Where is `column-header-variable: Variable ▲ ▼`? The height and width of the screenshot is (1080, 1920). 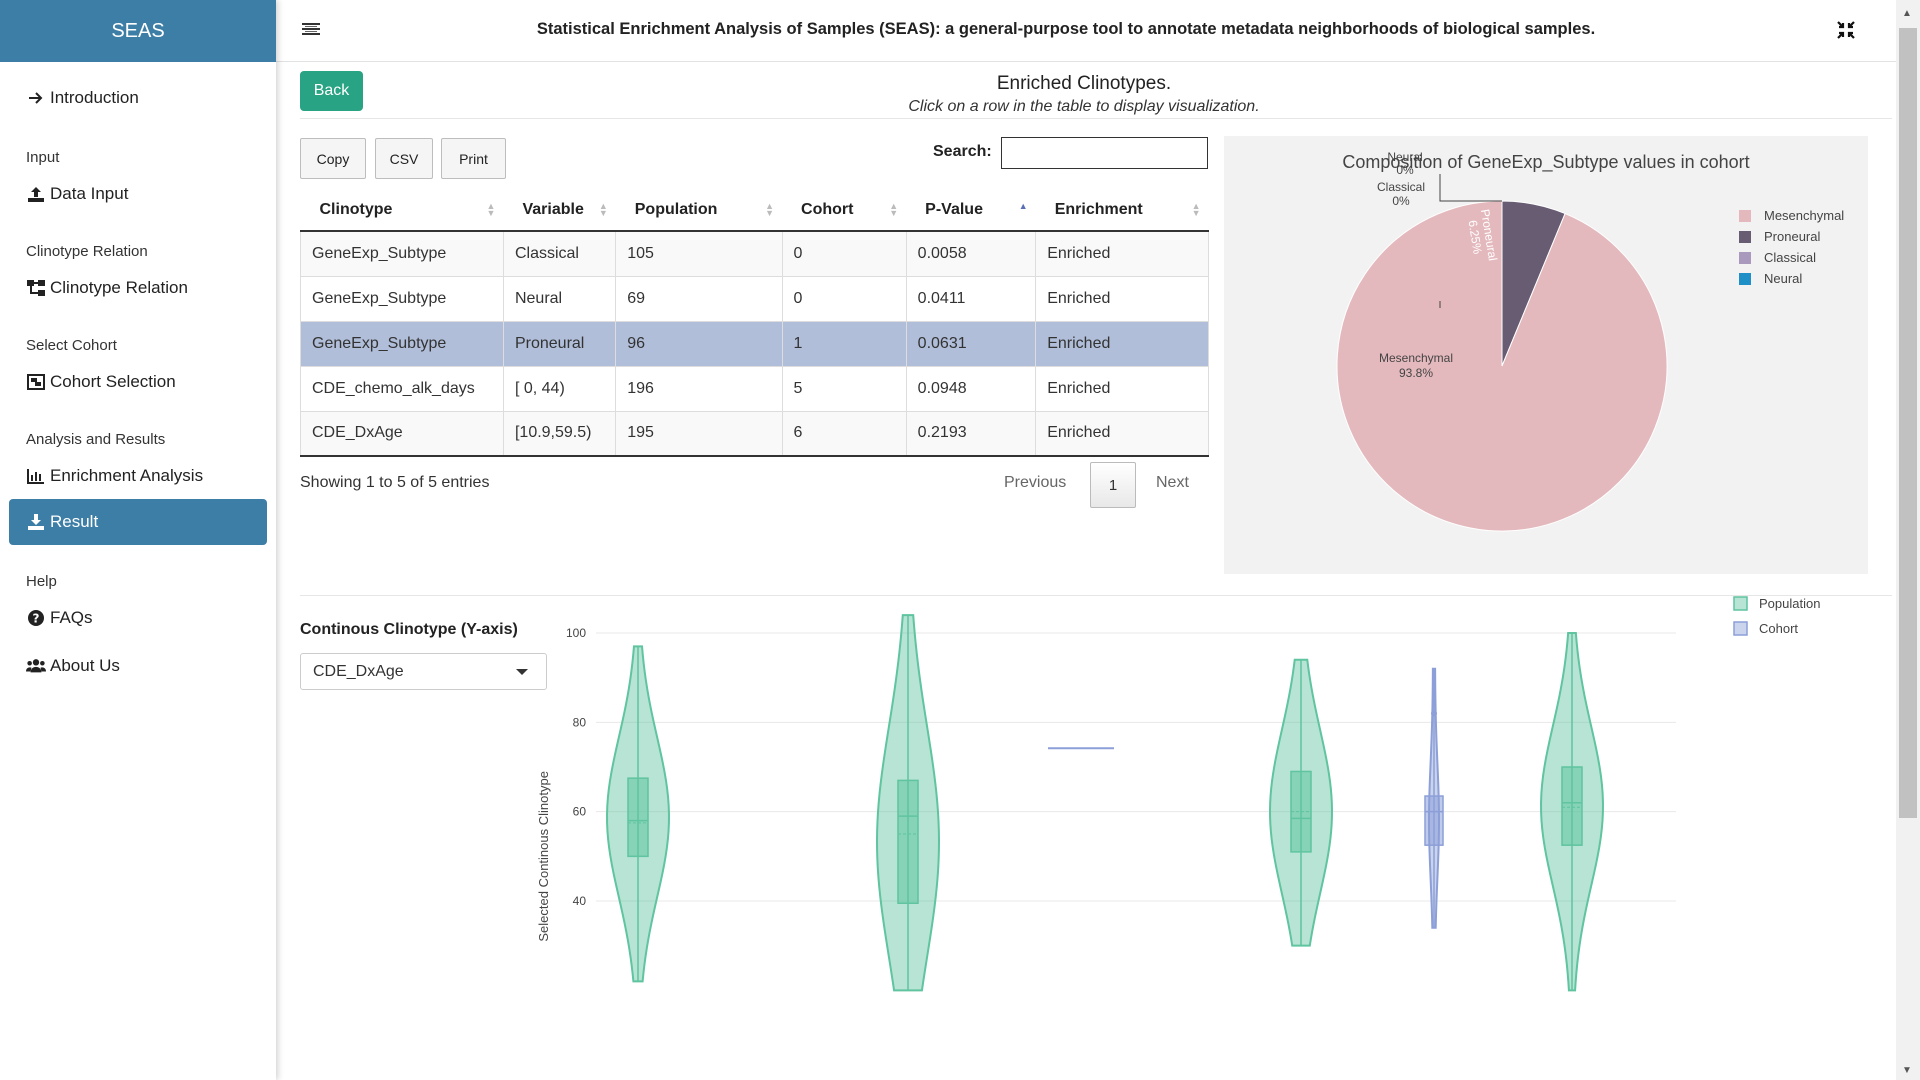 column-header-variable: Variable ▲ ▼ is located at coordinates (559, 210).